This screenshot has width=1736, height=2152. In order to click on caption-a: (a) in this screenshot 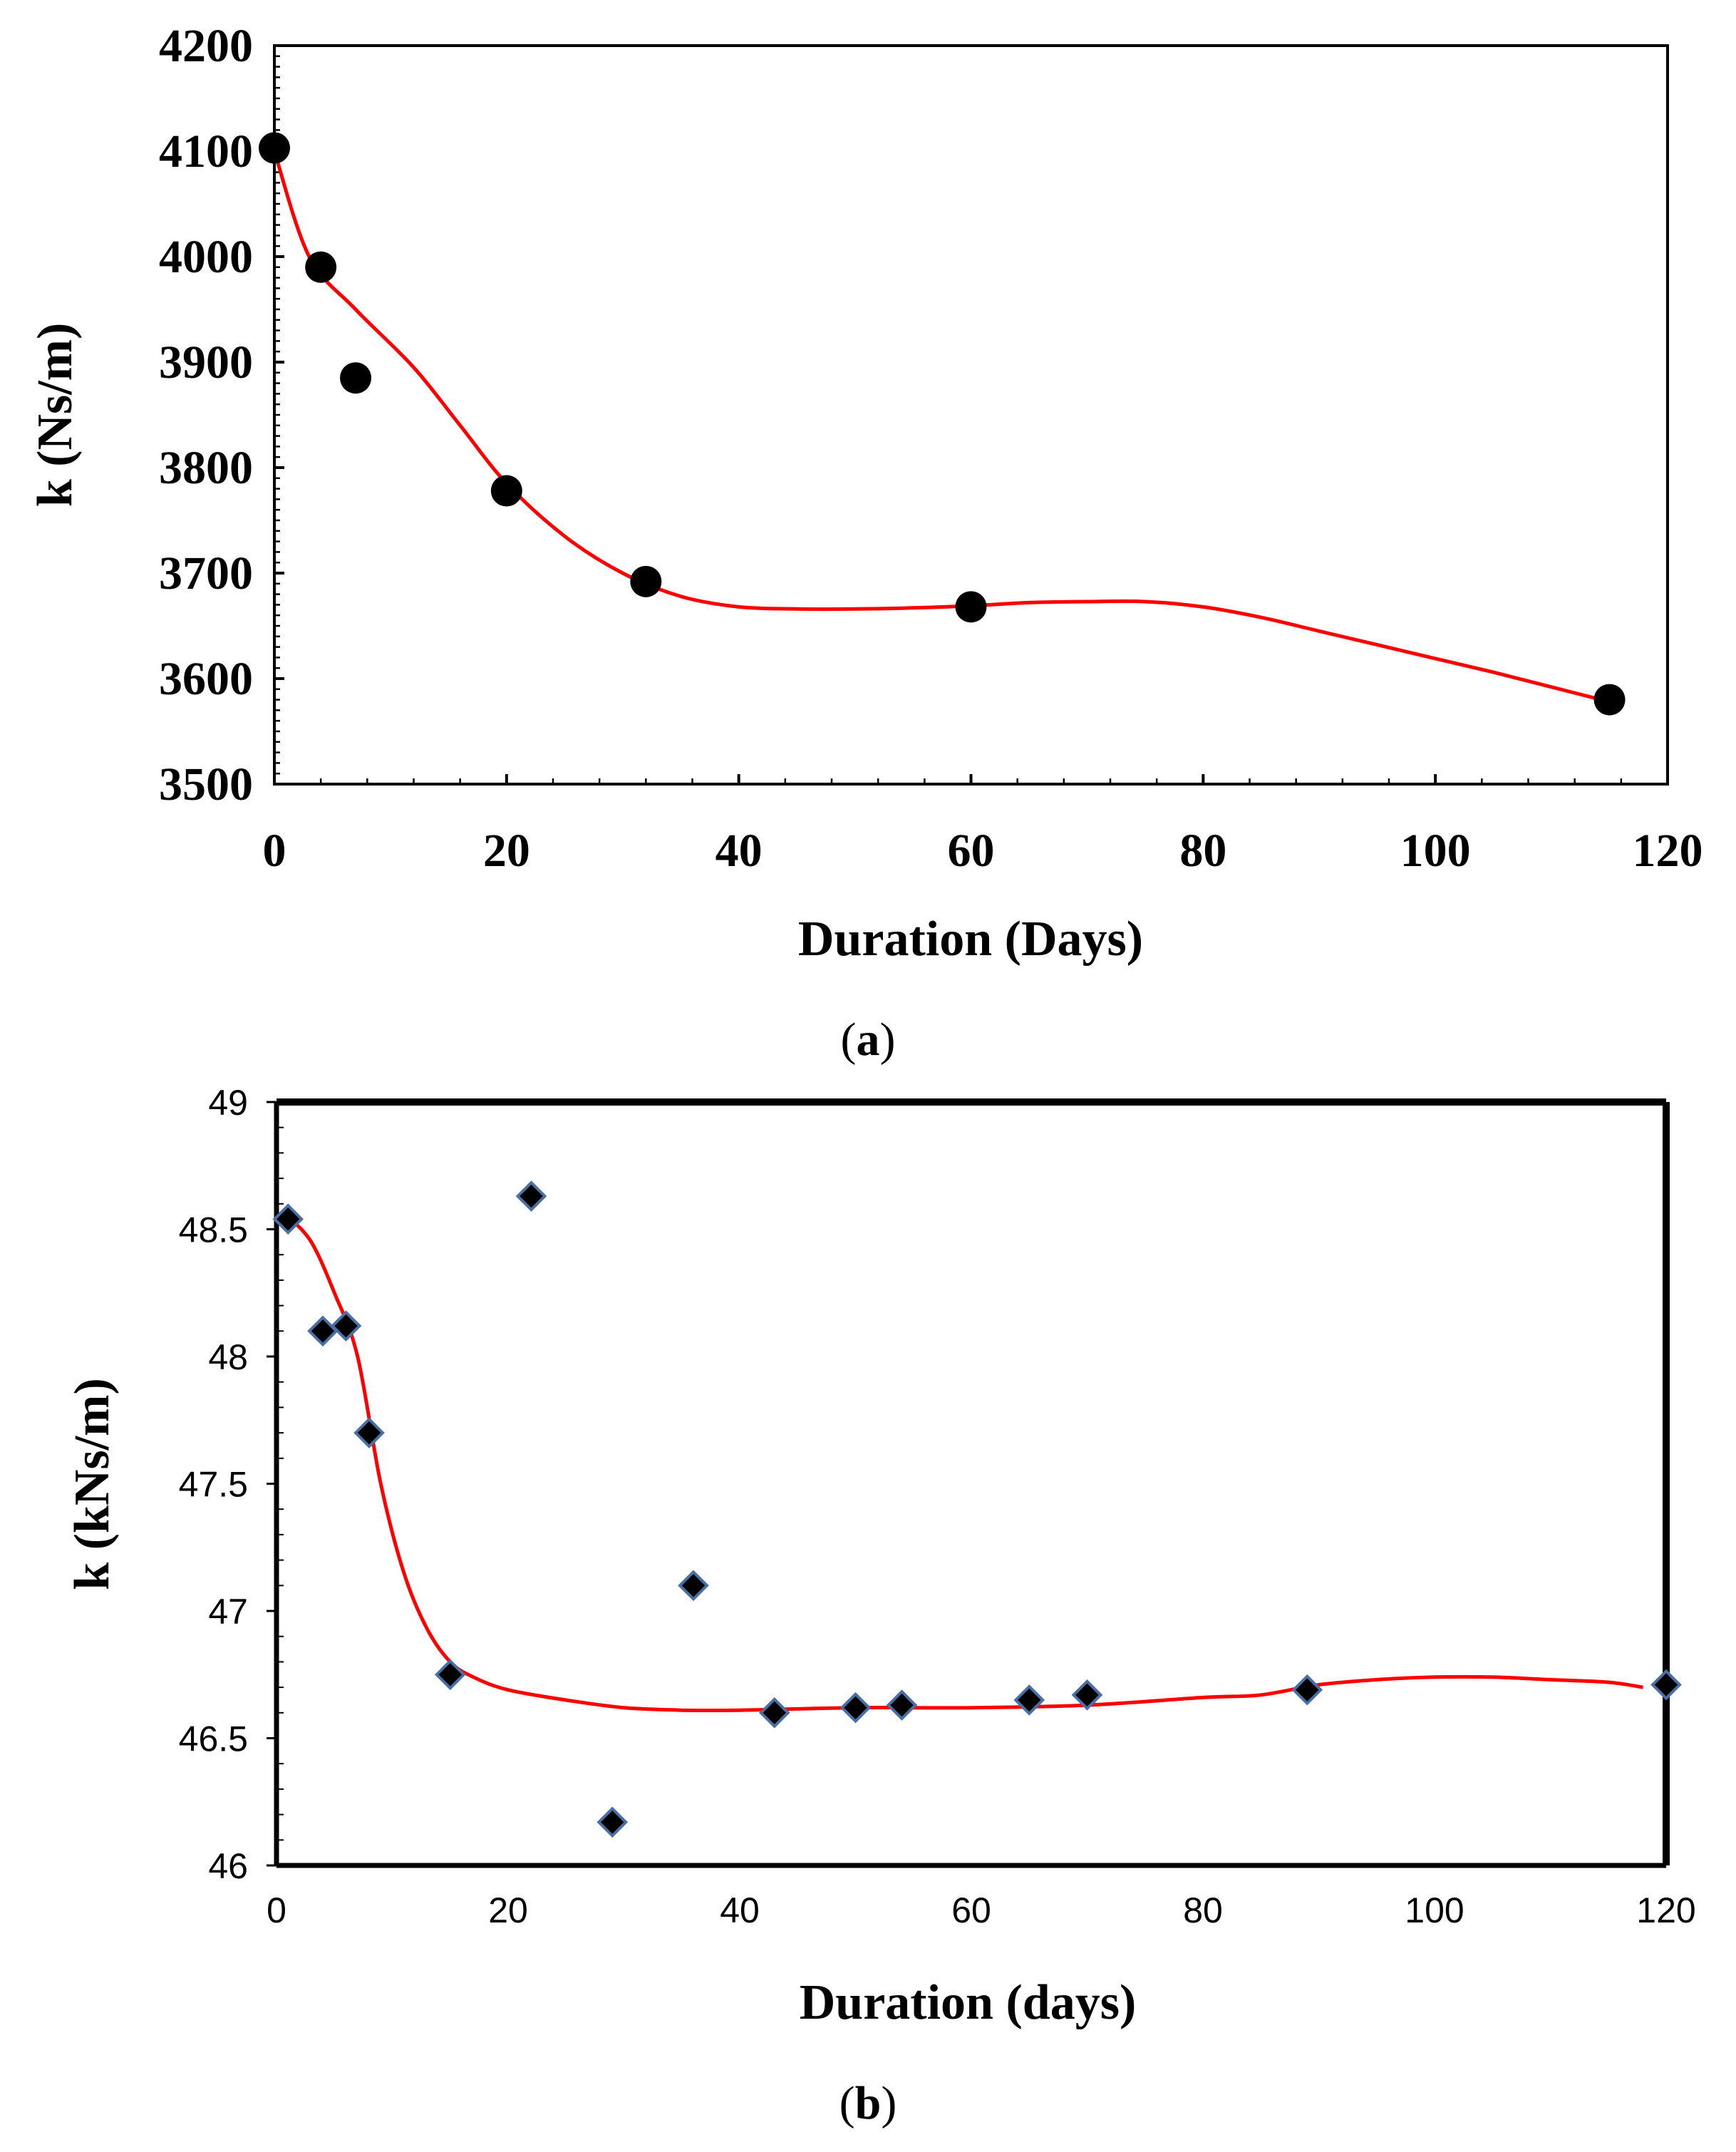, I will do `click(868, 1040)`.